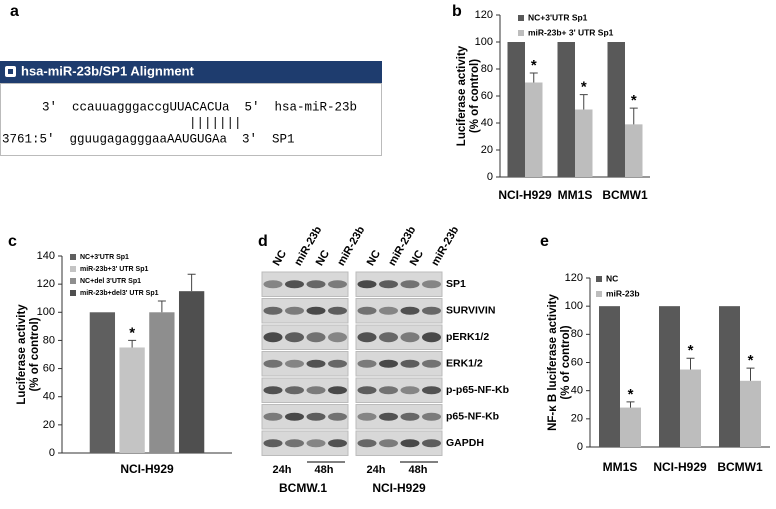  I want to click on panel-label: b, so click(457, 11).